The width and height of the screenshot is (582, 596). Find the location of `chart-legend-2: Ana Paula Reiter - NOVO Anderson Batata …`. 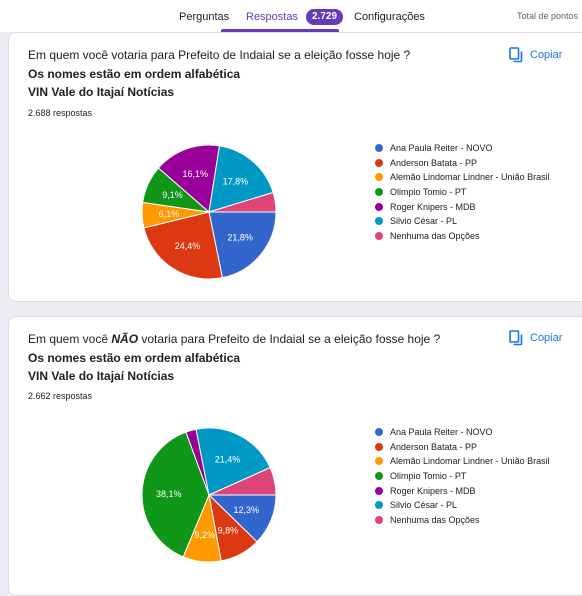

chart-legend-2: Ana Paula Reiter - NOVO Anderson Batata … is located at coordinates (462, 476).